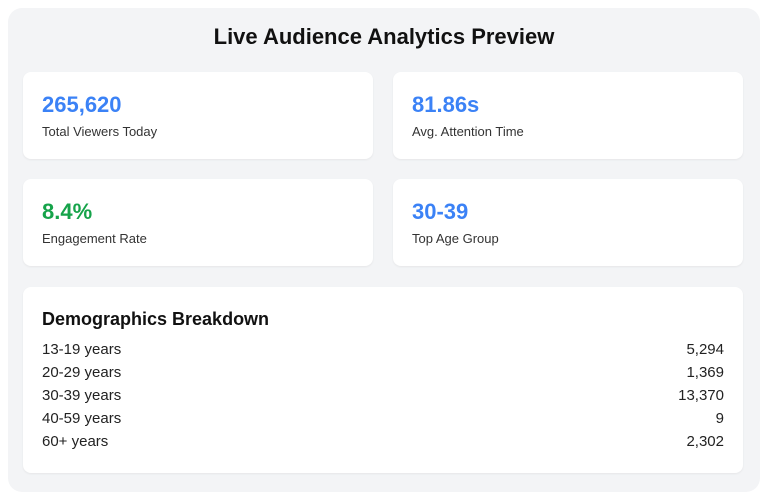 The width and height of the screenshot is (768, 499). I want to click on demographic-row: 60+ years 2,302, so click(383, 444).